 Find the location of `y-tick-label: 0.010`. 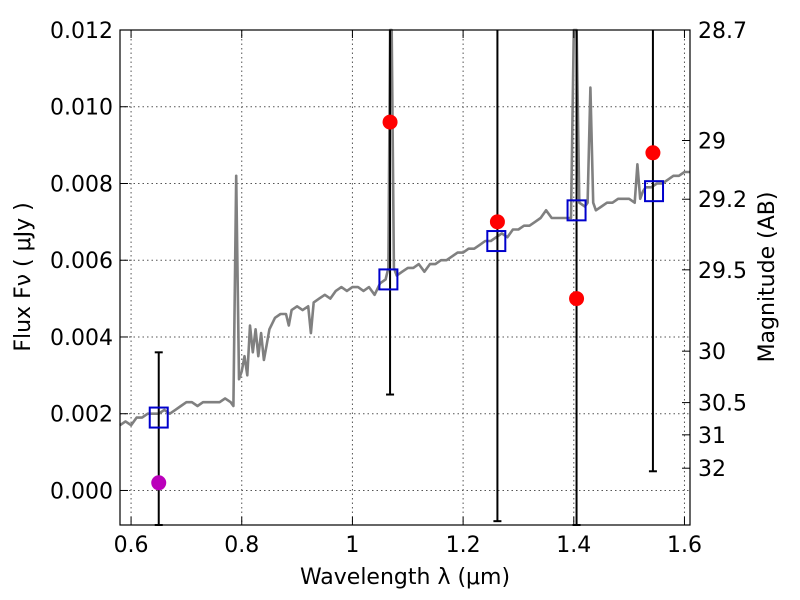

y-tick-label: 0.010 is located at coordinates (81, 108).